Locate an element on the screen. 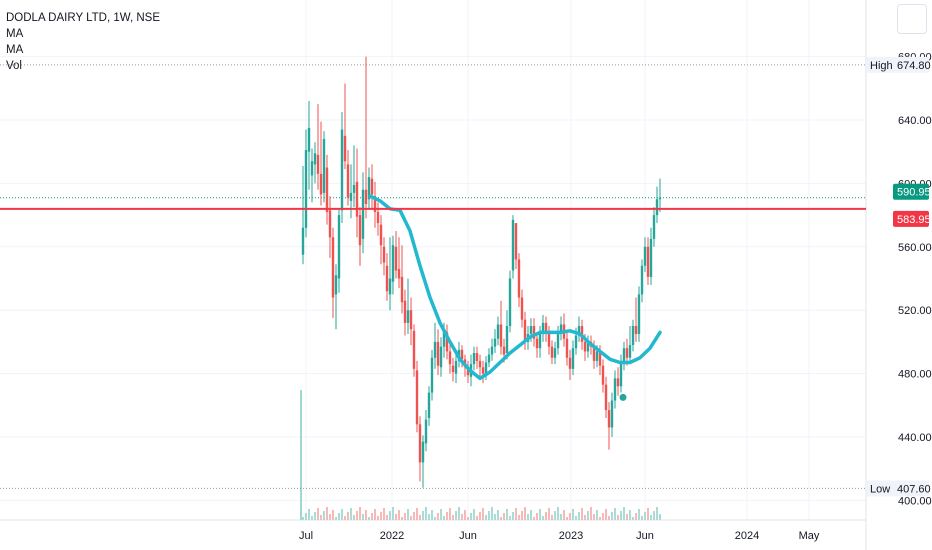 The image size is (932, 550). chart-settings-button is located at coordinates (912, 19).